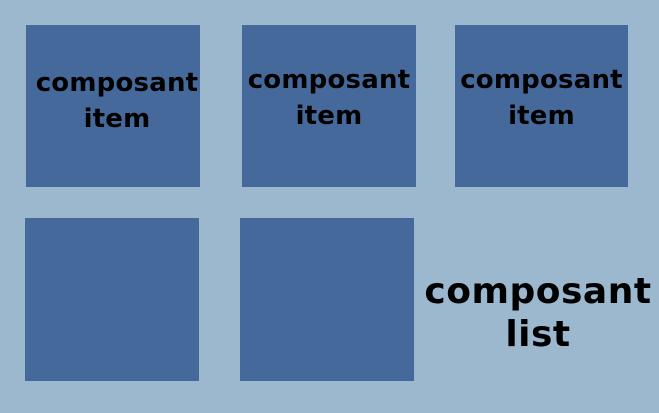 The width and height of the screenshot is (659, 413). Describe the element at coordinates (538, 334) in the screenshot. I see `list-label-line-2: list` at that location.